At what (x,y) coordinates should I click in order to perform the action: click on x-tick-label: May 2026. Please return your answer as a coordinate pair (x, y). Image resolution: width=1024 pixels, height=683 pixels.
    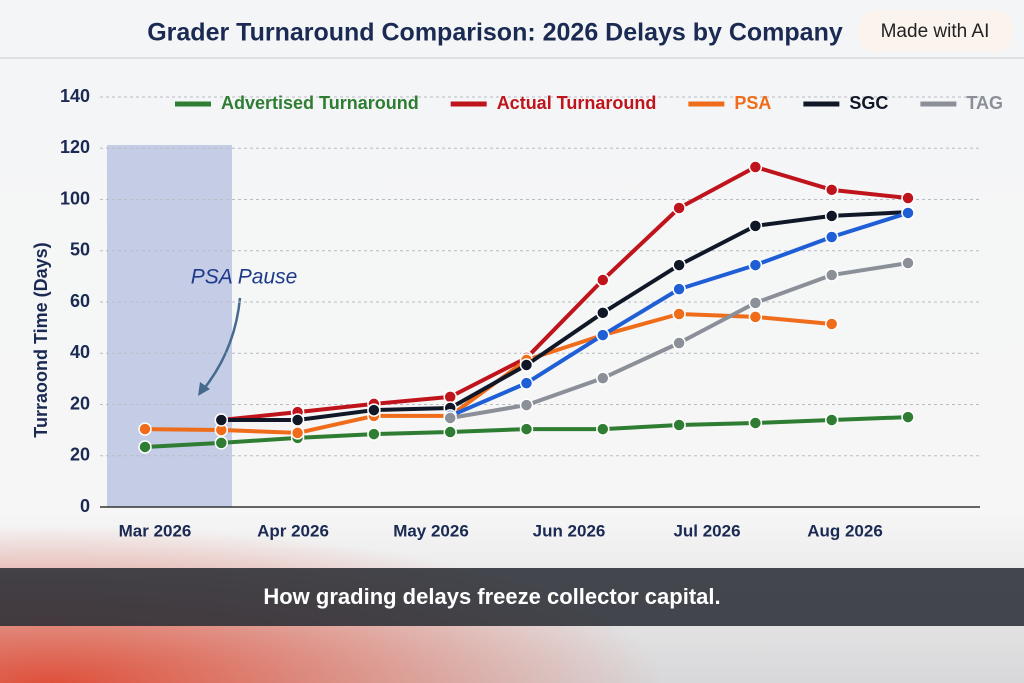
    Looking at the image, I should click on (431, 530).